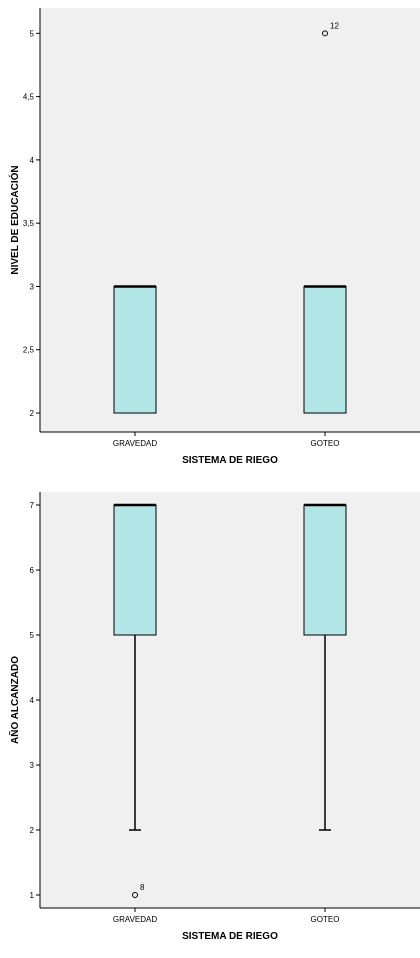  What do you see at coordinates (29, 97) in the screenshot?
I see `y-tick-label: 4,5` at bounding box center [29, 97].